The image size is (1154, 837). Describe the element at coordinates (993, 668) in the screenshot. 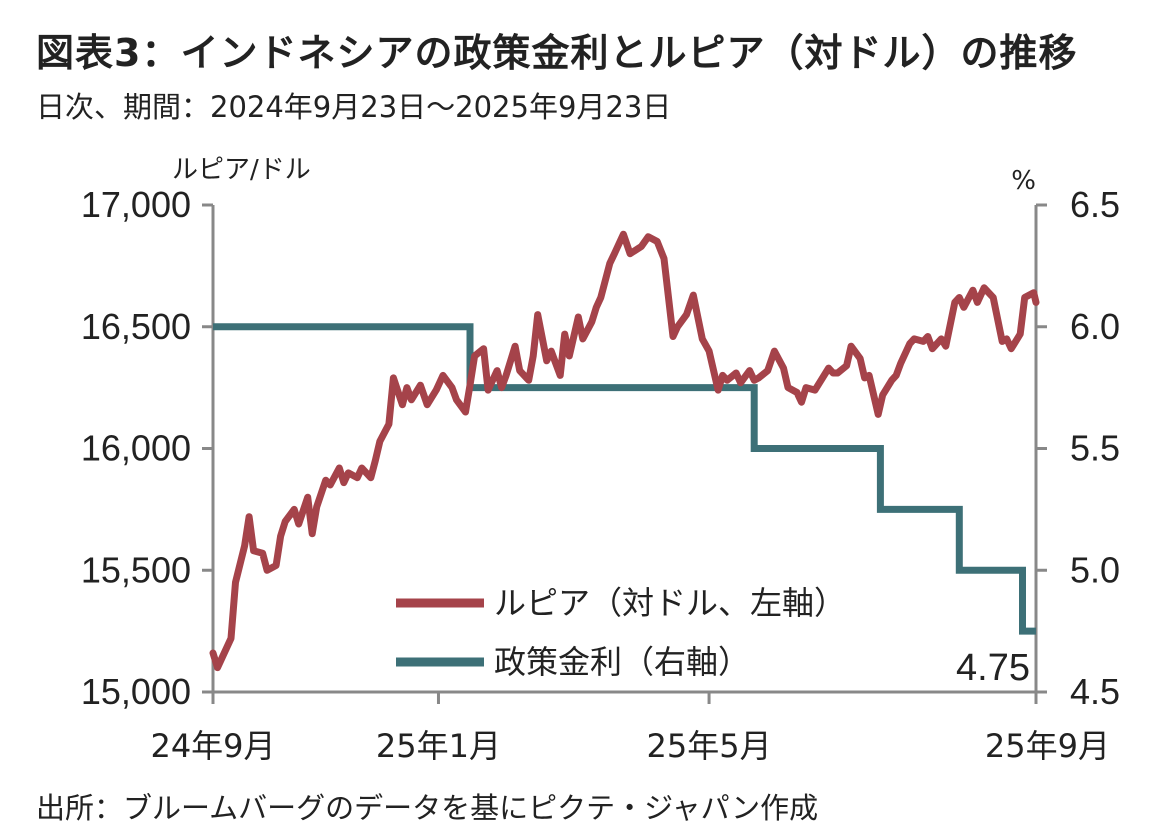

I see `rate-annotation: 4.75` at that location.